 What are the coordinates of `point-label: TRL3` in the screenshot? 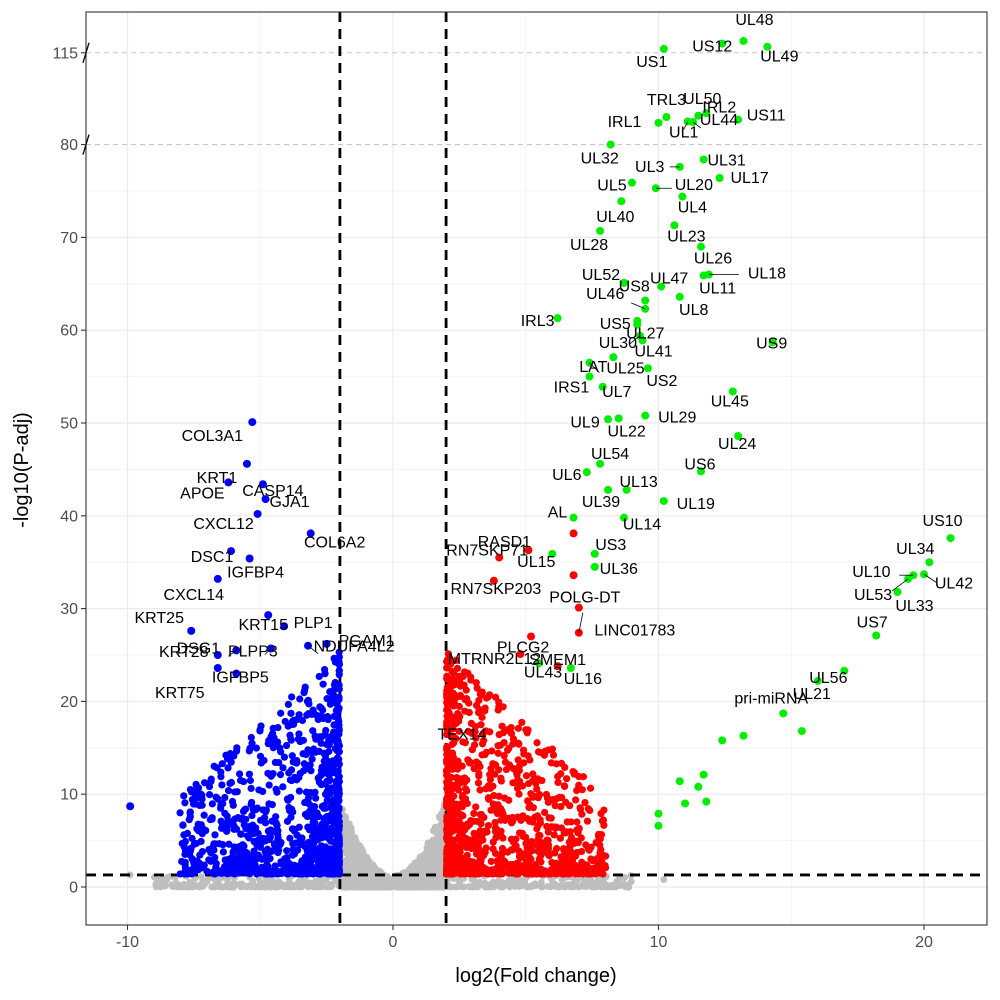 It's located at (666, 100).